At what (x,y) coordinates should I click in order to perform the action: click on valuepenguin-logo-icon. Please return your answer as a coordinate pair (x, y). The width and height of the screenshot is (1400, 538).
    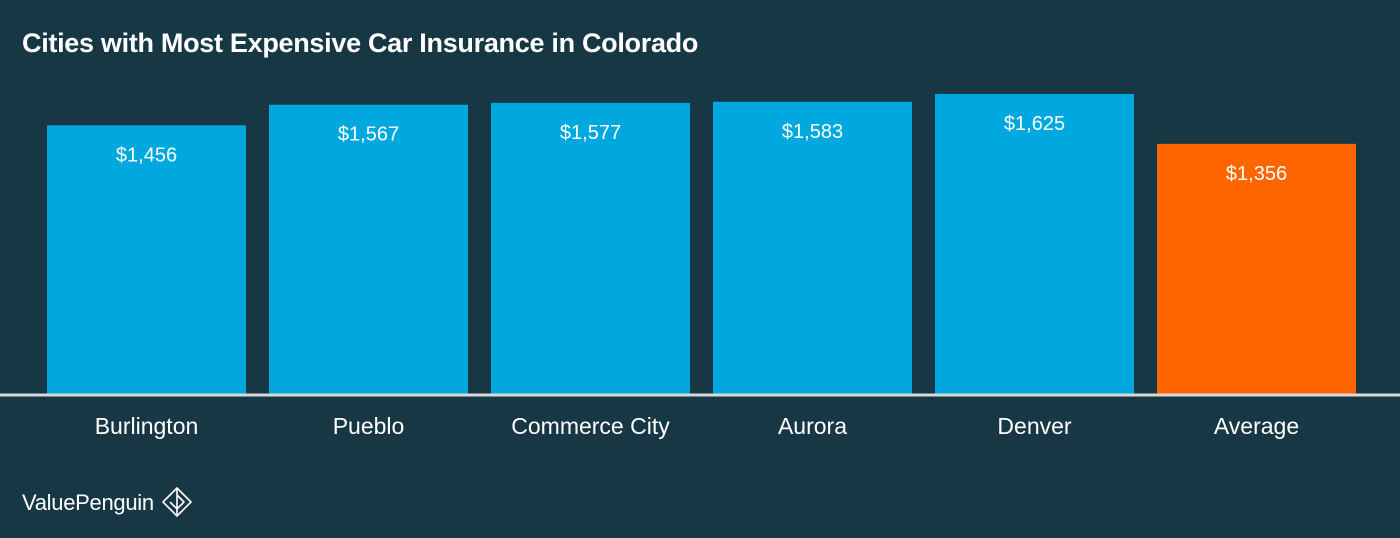
    Looking at the image, I should click on (176, 502).